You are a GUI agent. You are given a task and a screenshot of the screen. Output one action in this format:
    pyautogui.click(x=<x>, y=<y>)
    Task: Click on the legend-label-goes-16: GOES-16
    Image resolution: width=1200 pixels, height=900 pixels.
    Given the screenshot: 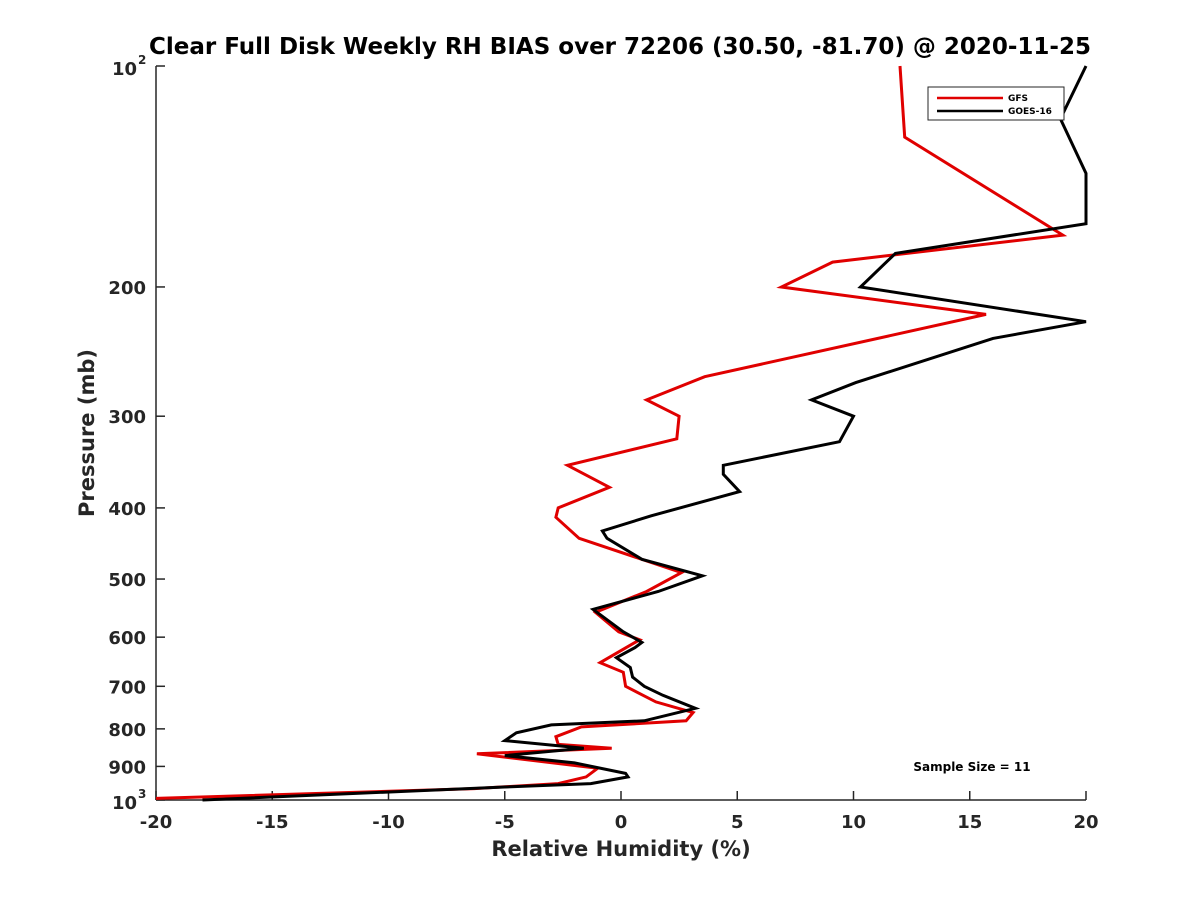 What is the action you would take?
    pyautogui.click(x=1030, y=112)
    